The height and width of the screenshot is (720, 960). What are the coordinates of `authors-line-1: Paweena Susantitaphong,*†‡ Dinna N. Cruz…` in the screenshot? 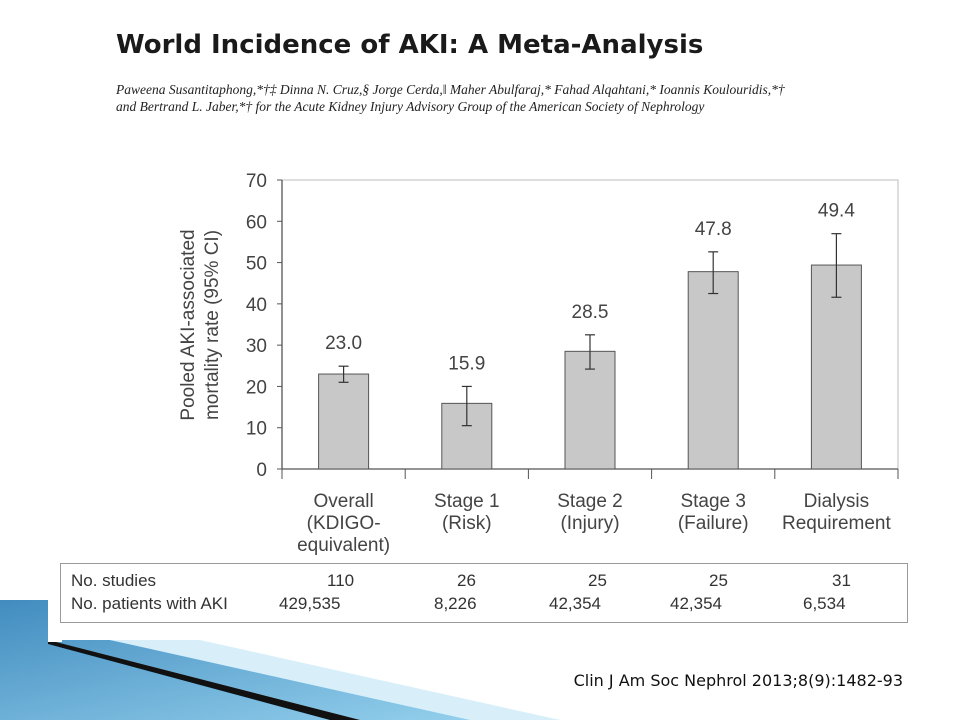 It's located at (450, 89).